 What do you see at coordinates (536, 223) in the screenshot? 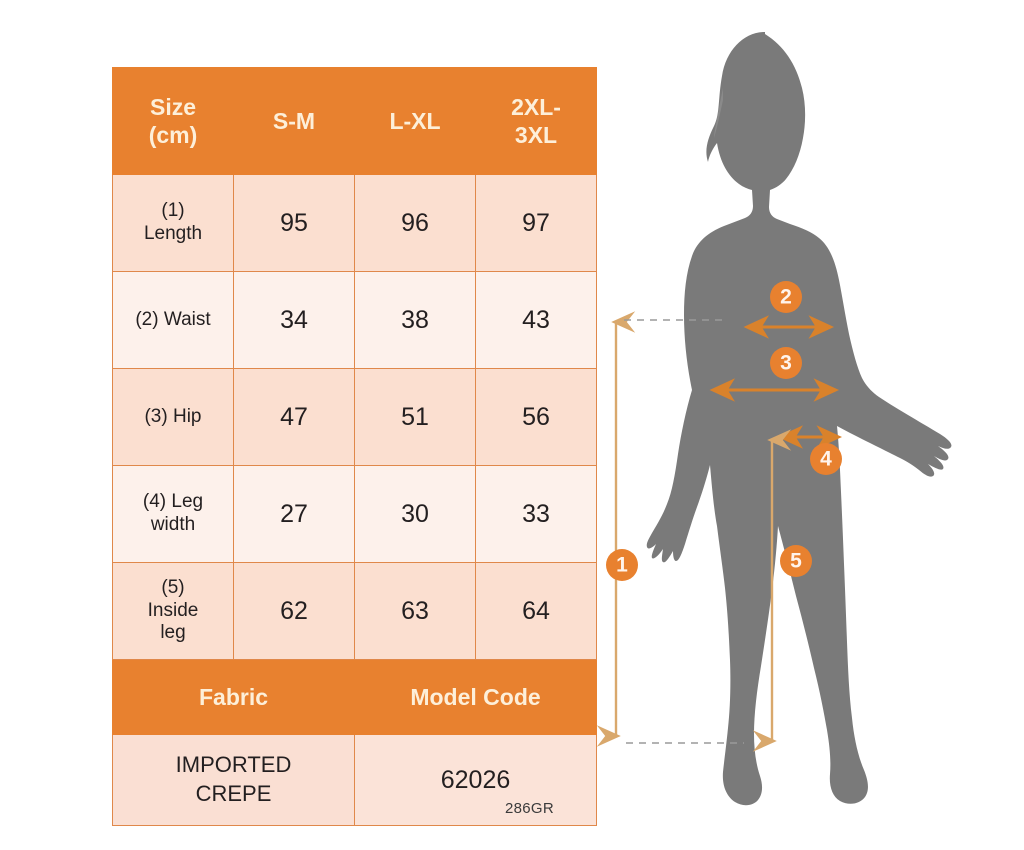
I see `cell-length-2xl-3xl: 97` at bounding box center [536, 223].